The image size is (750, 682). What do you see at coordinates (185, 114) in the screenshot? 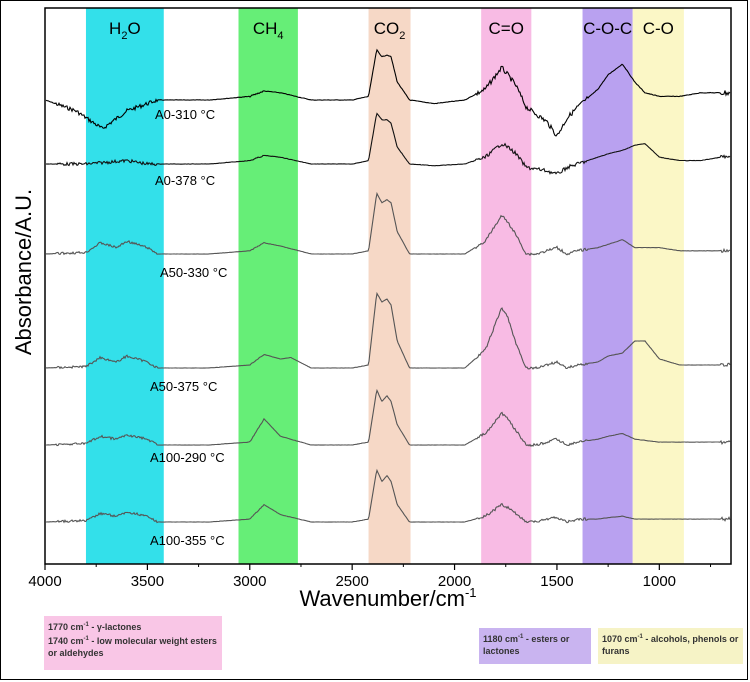
I see `trace-label-0: A0-310 °C` at bounding box center [185, 114].